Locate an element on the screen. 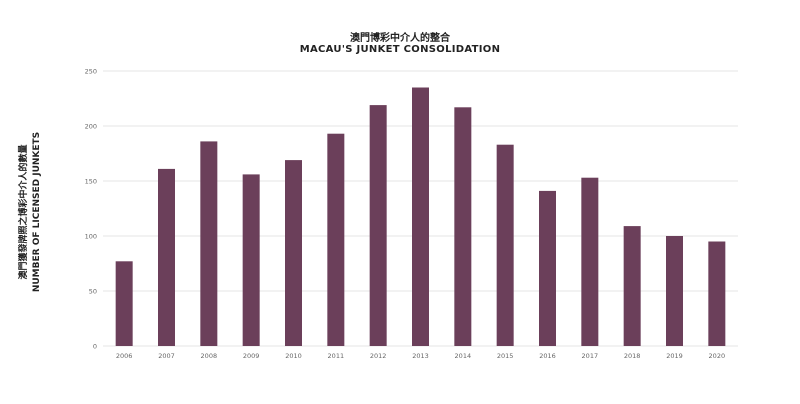 This screenshot has width=800, height=404. x-tick-label: 2015 is located at coordinates (505, 356).